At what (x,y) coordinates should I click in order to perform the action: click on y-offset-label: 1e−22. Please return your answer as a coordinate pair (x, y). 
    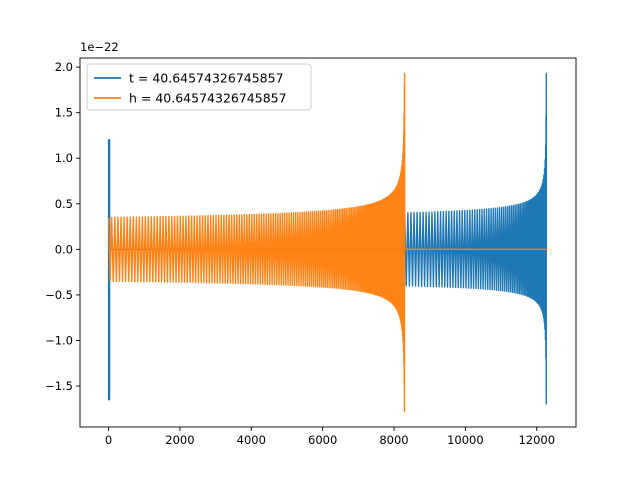
    Looking at the image, I should click on (99, 47).